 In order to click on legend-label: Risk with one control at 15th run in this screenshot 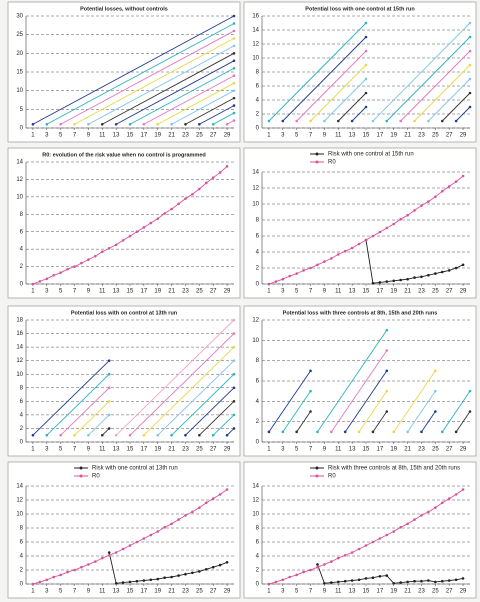, I will do `click(371, 155)`.